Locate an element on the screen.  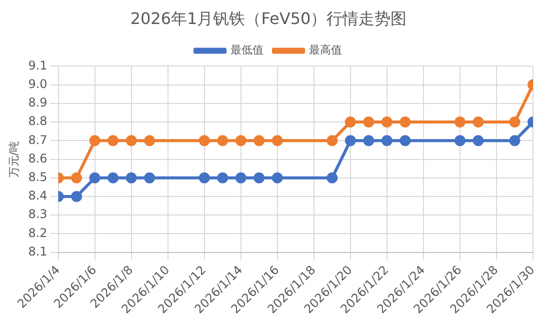
y-tick-label: 8.1 is located at coordinates (38, 251).